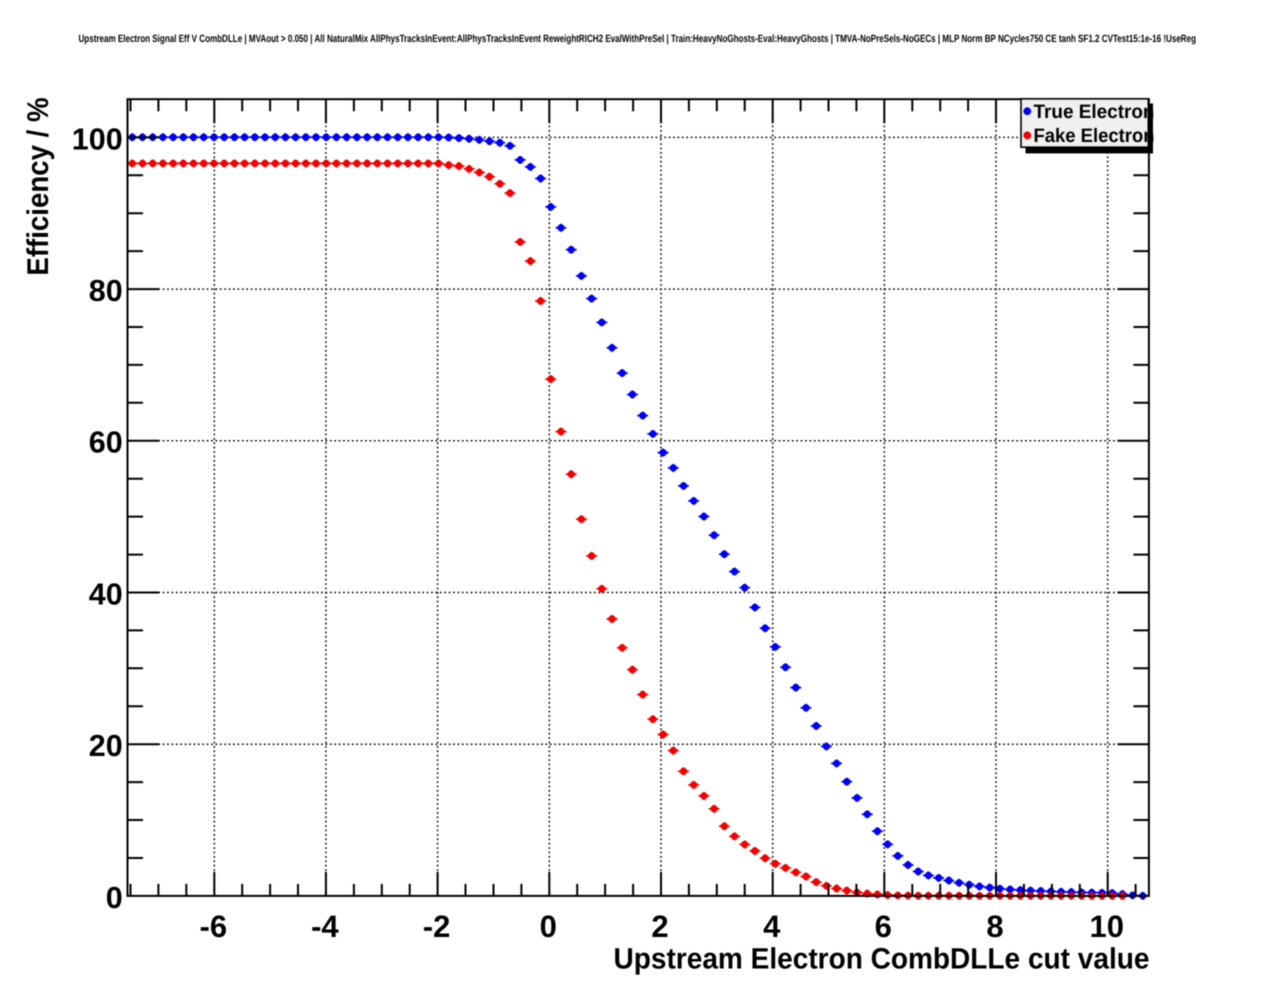  Describe the element at coordinates (214, 926) in the screenshot. I see `svg-text: -6` at that location.